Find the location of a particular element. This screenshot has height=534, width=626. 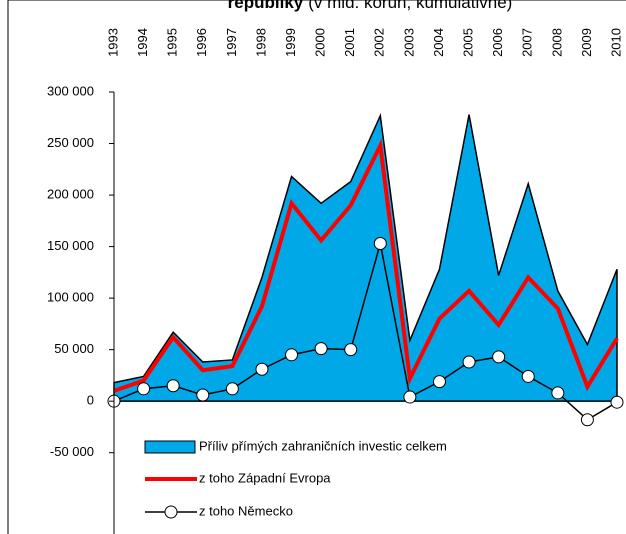

title-rest: (v mld. korun, kumulativně) is located at coordinates (410, 6).